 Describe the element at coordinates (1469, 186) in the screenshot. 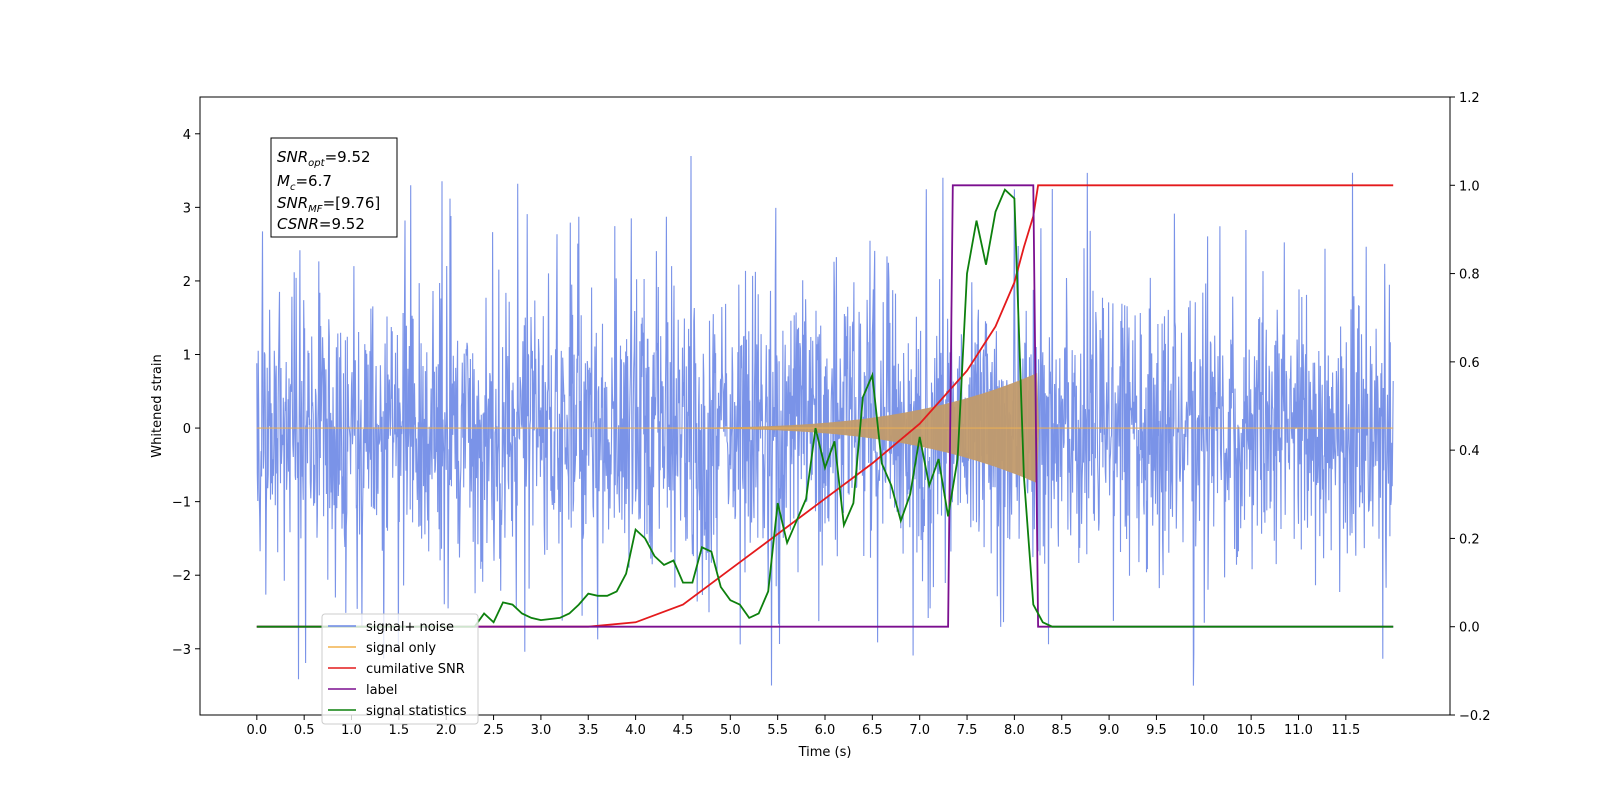

I see `y-right-tick-label: 1.0` at that location.